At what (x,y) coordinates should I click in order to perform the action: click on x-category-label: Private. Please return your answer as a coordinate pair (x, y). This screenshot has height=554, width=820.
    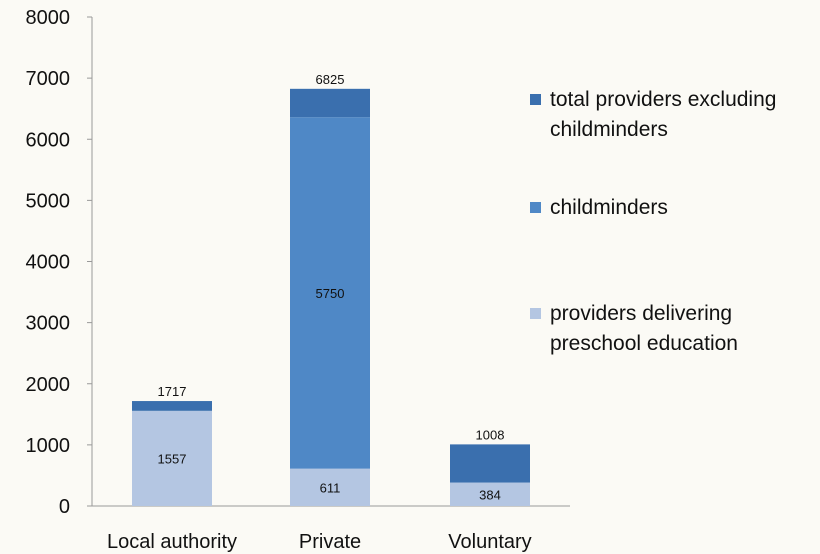
    Looking at the image, I should click on (330, 542).